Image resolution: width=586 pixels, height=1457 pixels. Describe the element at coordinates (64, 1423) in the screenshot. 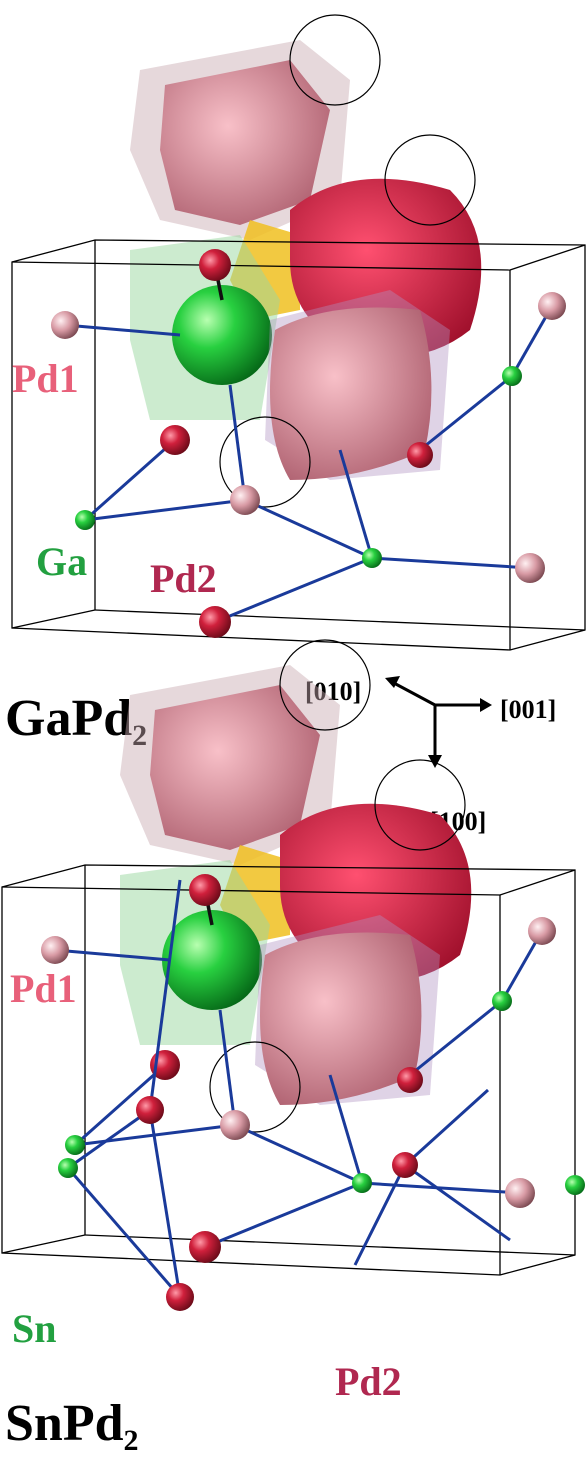

I see `compound-base: SnPd` at that location.